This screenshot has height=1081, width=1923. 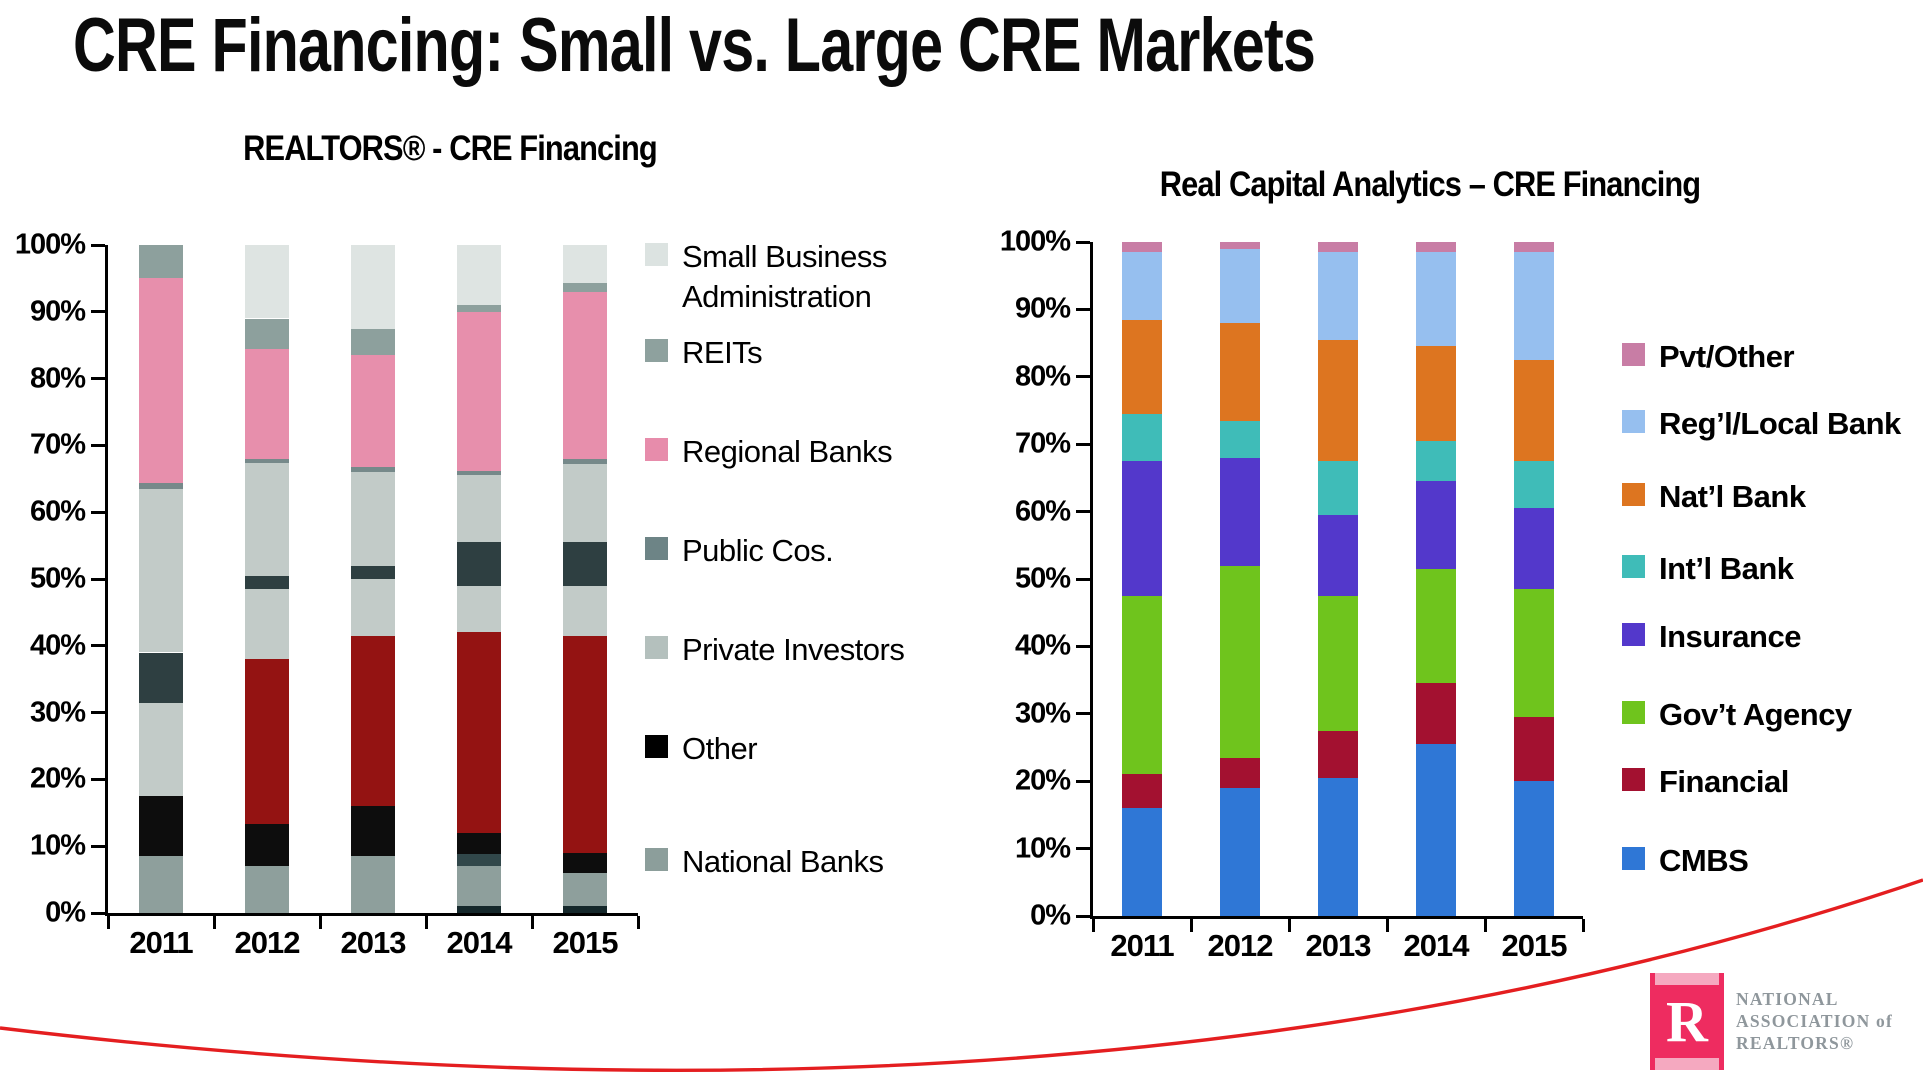 I want to click on y-axis-tick-label: 60%, so click(x=1042, y=511).